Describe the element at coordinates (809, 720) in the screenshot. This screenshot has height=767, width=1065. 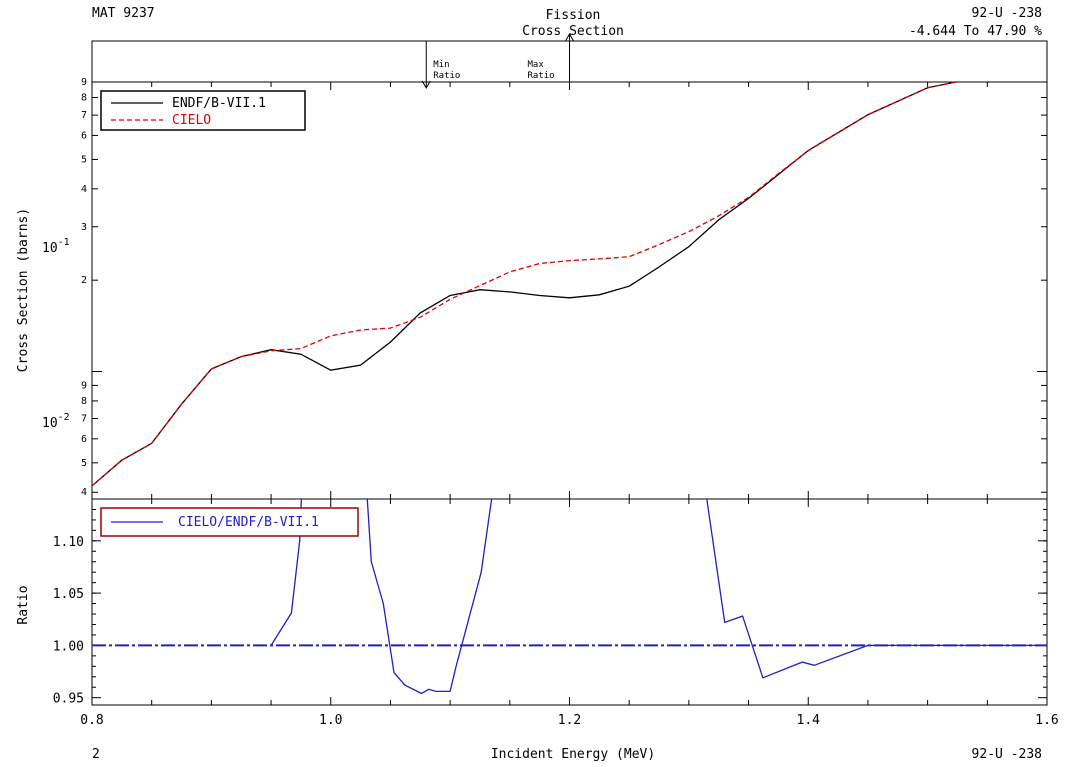
I see `x-tick-label: 1.4` at that location.